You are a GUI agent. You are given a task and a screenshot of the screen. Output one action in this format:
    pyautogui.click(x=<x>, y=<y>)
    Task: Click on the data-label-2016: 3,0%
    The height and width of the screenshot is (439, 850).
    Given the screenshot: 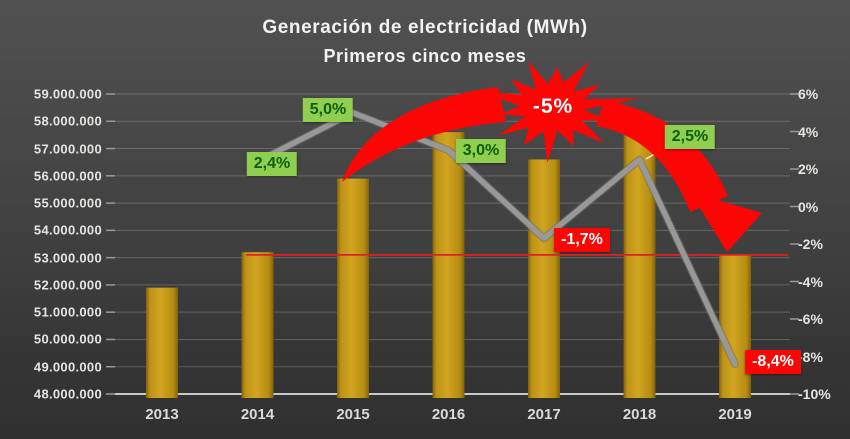 What is the action you would take?
    pyautogui.click(x=481, y=151)
    